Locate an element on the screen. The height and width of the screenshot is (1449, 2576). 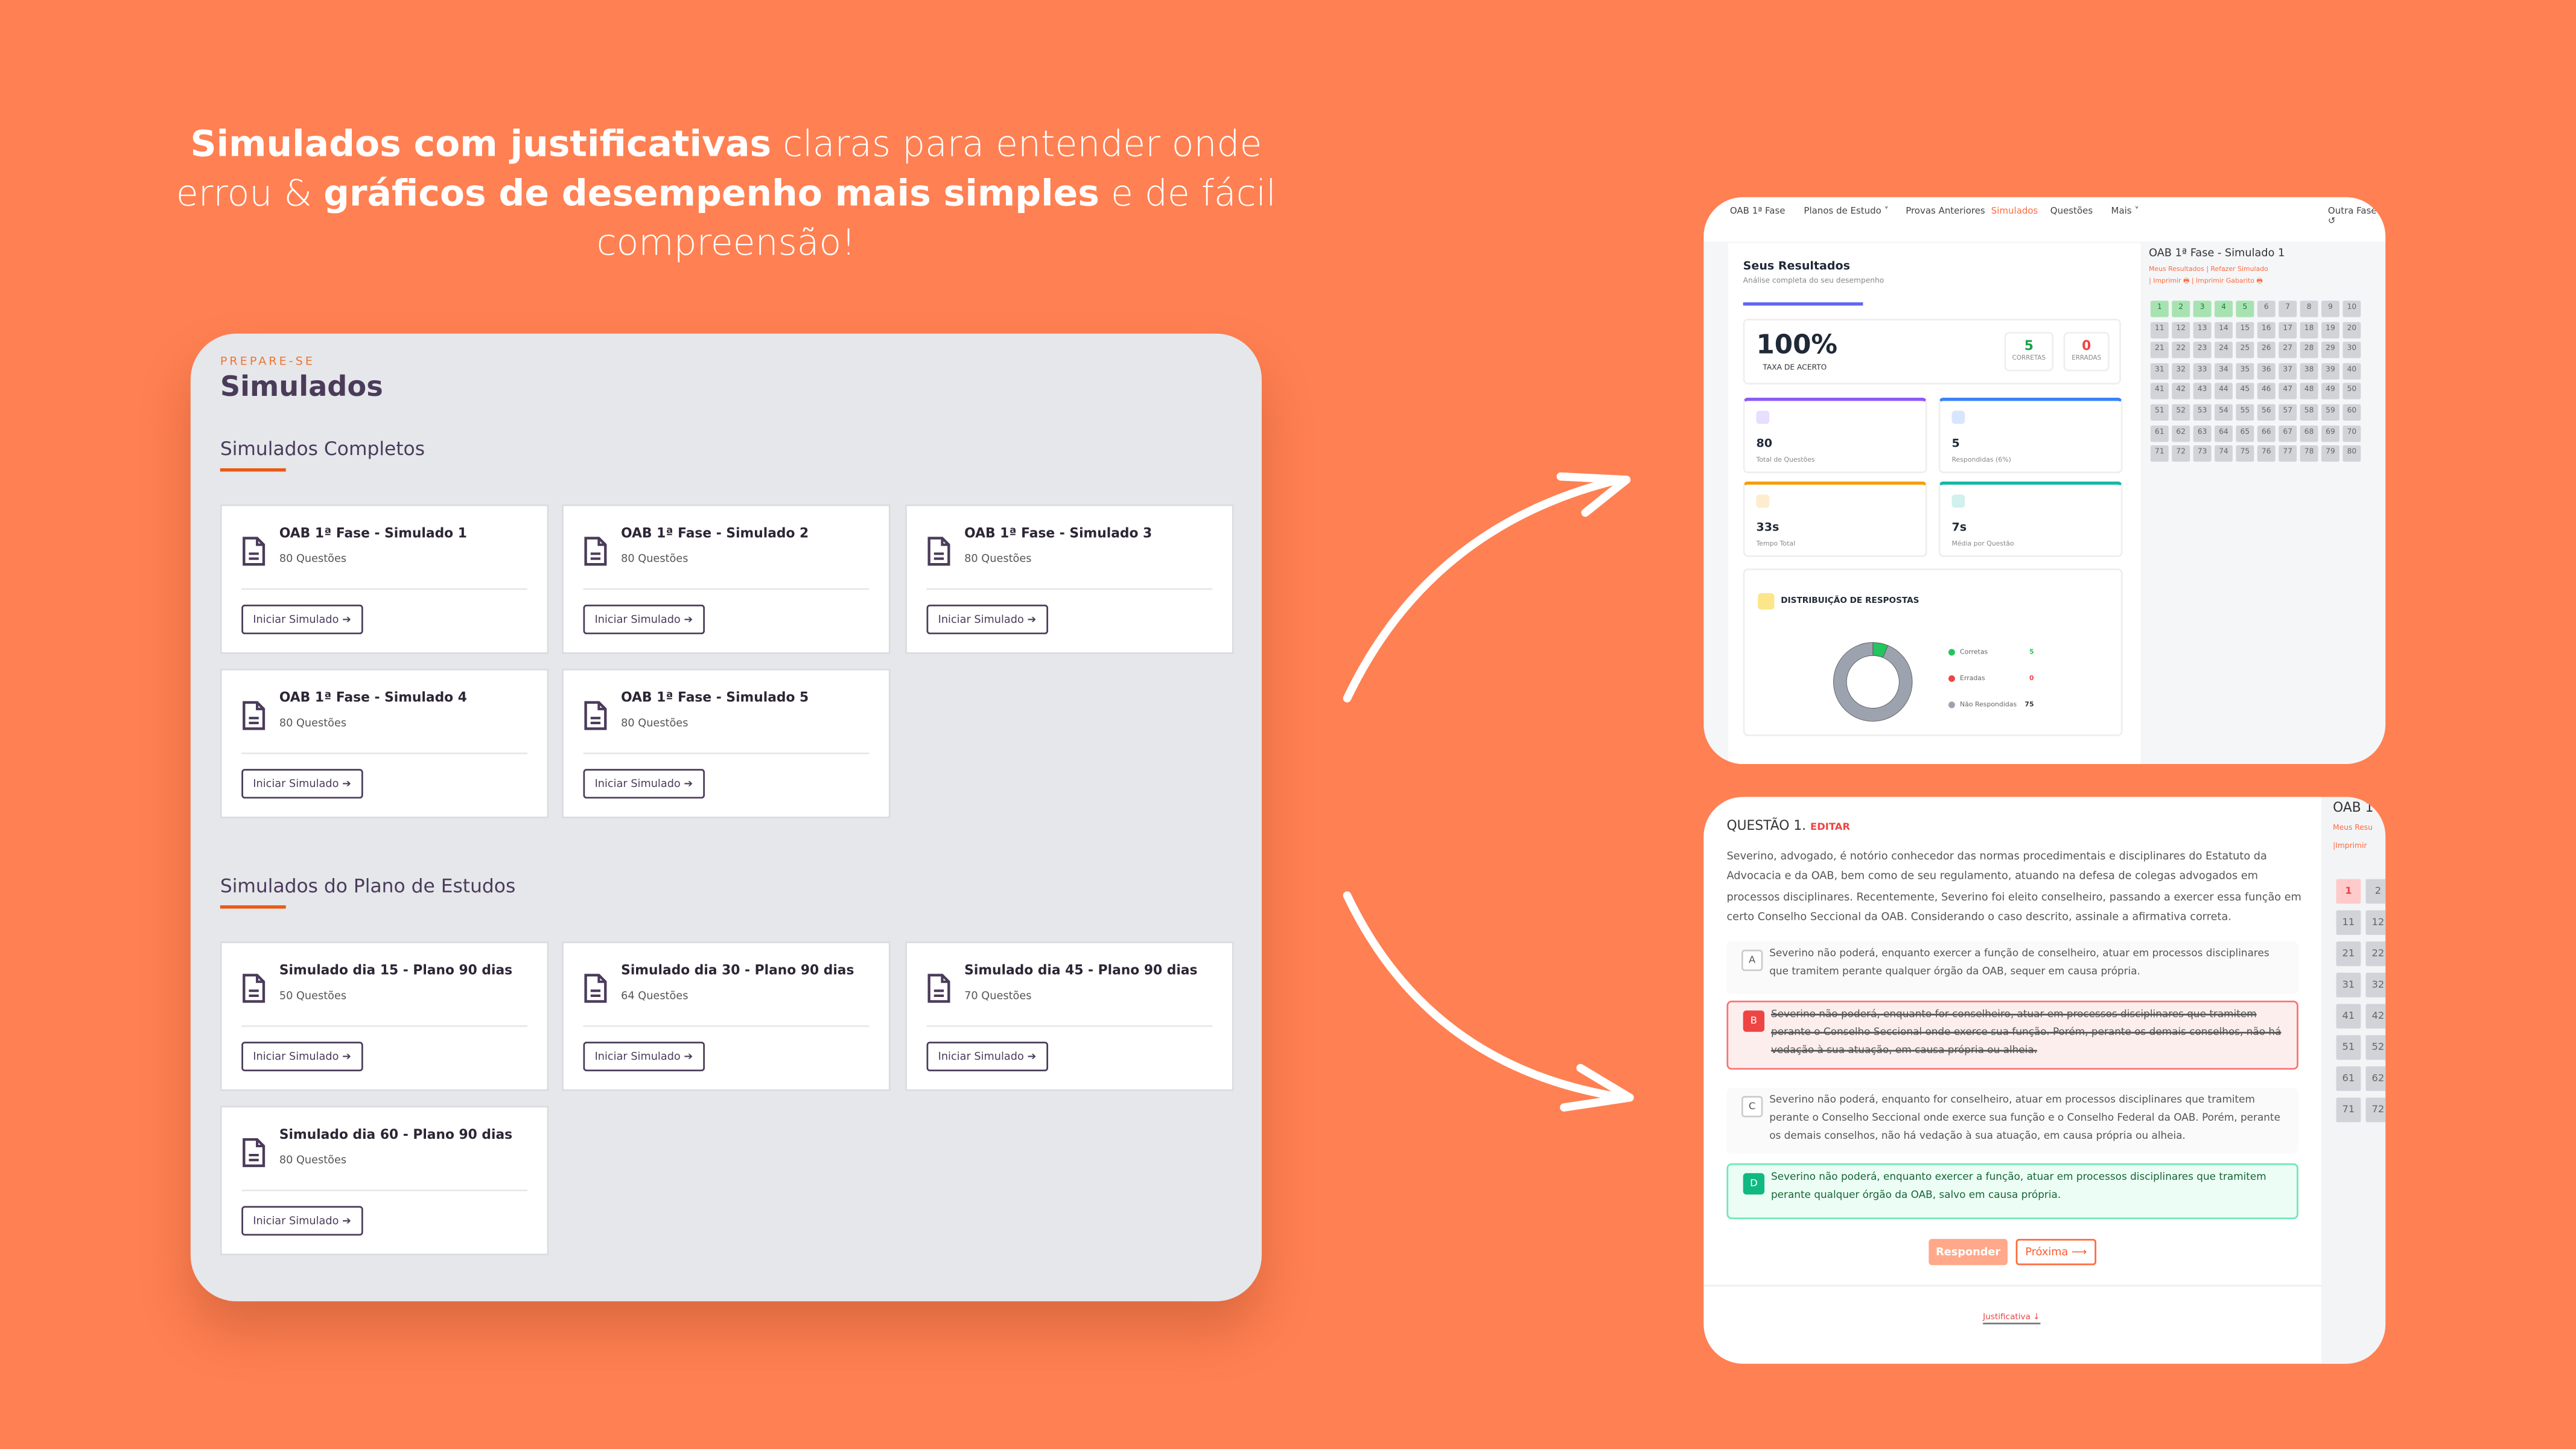
question-number: 35 is located at coordinates (2245, 371).